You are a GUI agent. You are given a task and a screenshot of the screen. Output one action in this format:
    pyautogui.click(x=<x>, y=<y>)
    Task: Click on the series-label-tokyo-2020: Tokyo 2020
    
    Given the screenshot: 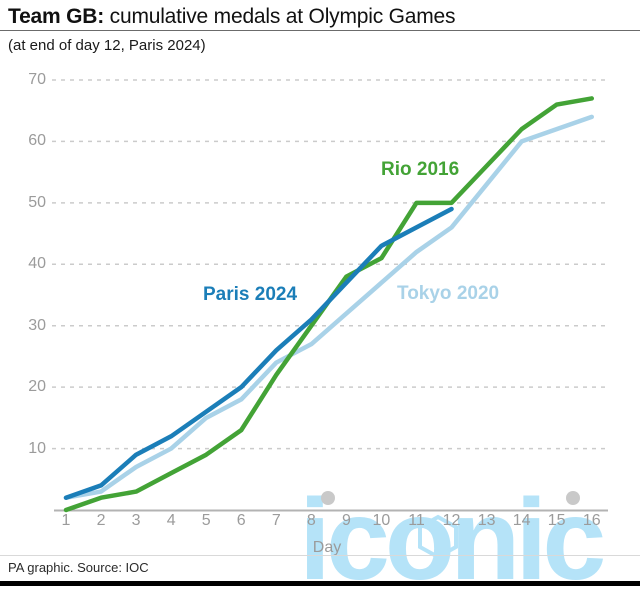 What is the action you would take?
    pyautogui.click(x=448, y=293)
    